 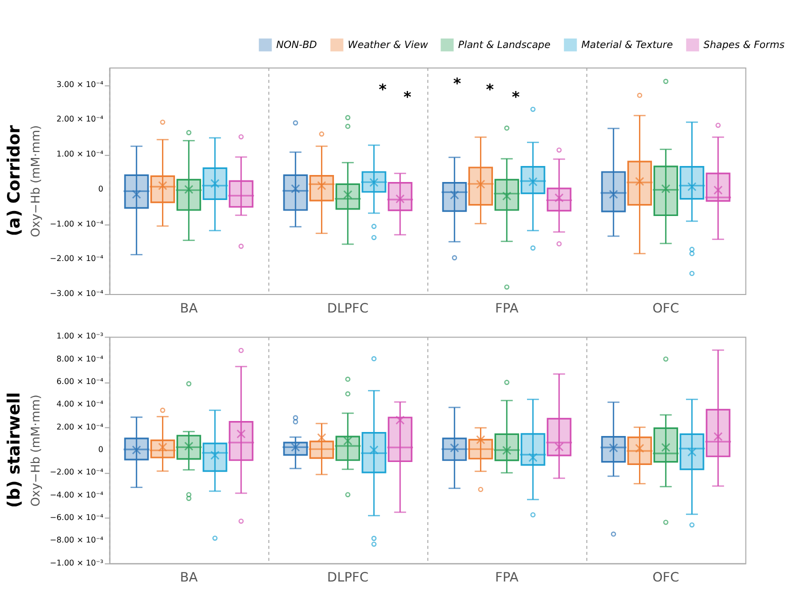 What do you see at coordinates (388, 45) in the screenshot?
I see `legend-label: Weather & View` at bounding box center [388, 45].